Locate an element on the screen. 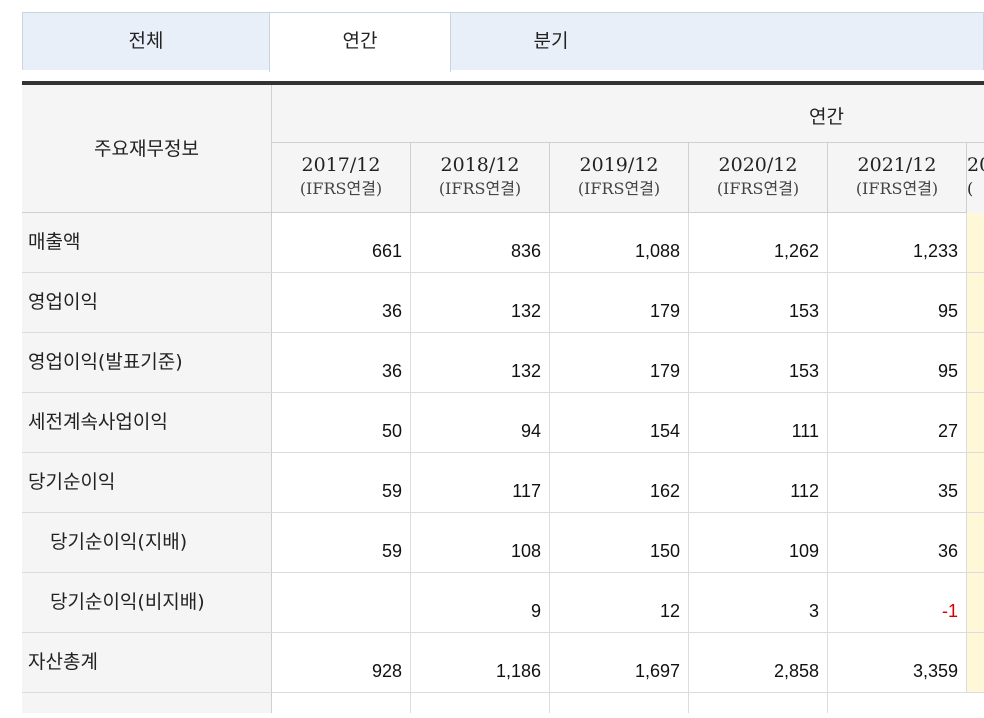  table-cell is located at coordinates (341, 602).